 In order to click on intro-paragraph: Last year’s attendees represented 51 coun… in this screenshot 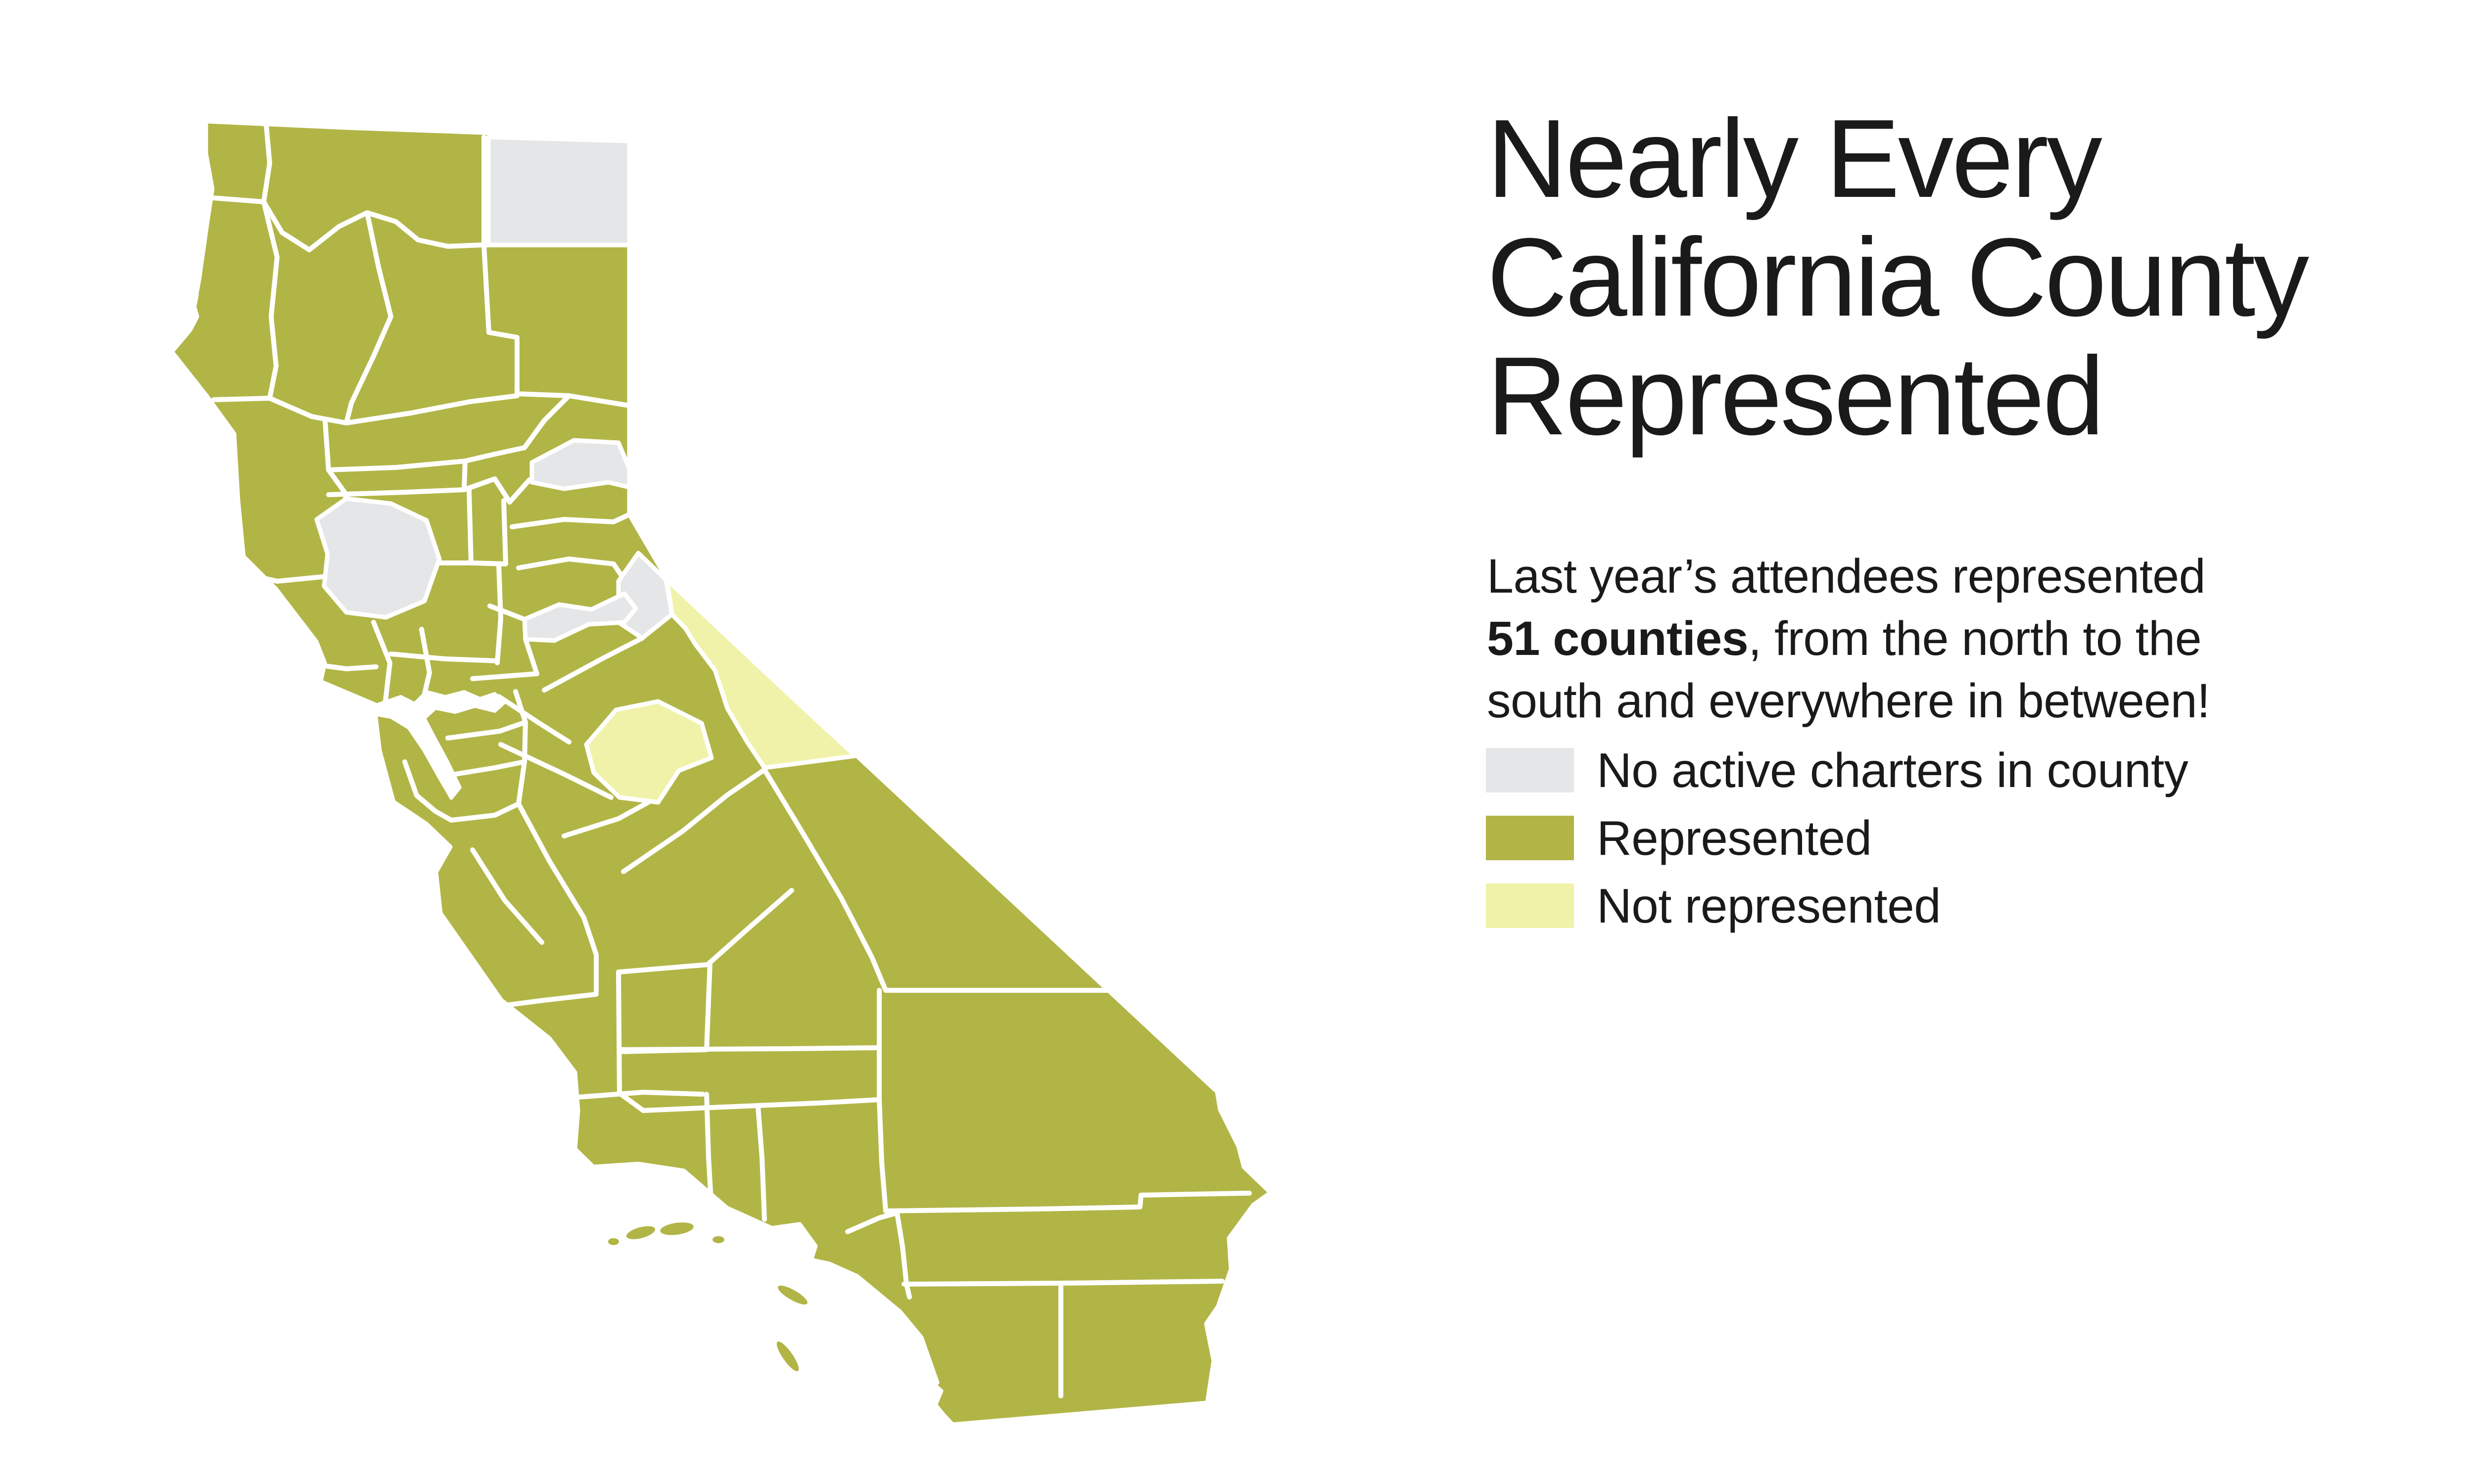, I will do `click(1981, 638)`.